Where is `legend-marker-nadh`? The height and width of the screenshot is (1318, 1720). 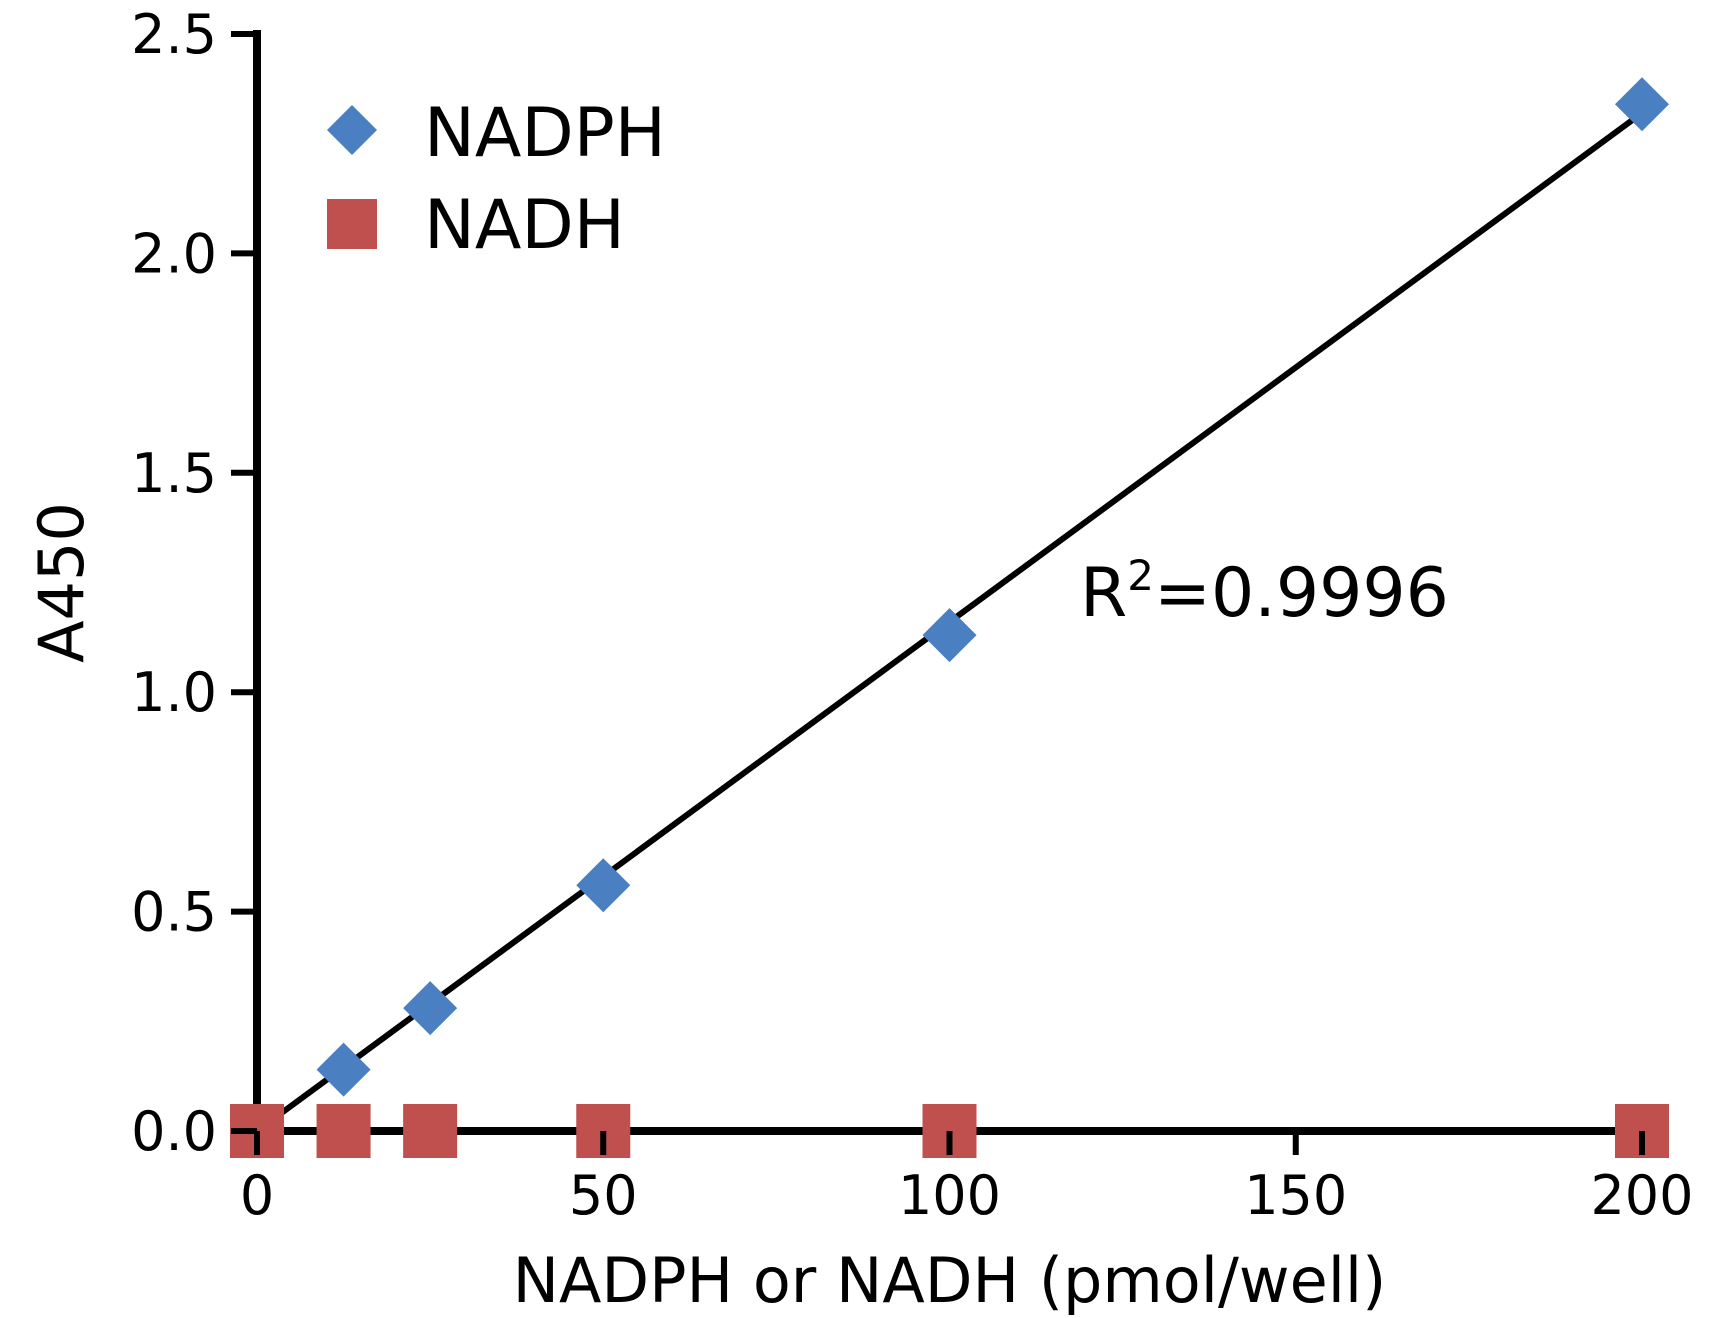
legend-marker-nadh is located at coordinates (352, 224).